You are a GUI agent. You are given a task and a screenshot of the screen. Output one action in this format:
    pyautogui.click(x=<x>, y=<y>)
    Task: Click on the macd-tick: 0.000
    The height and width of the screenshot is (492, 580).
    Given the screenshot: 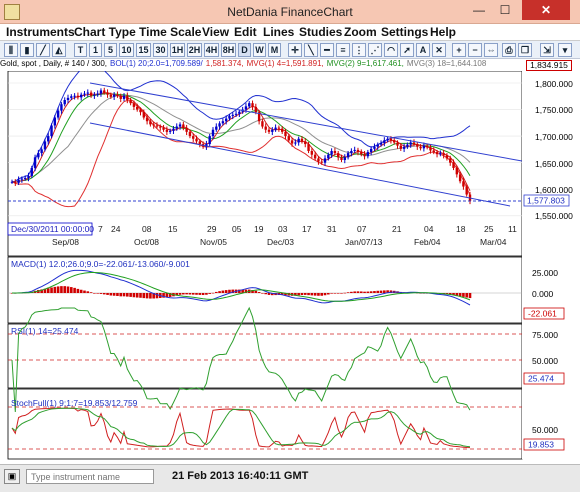 What is the action you would take?
    pyautogui.click(x=543, y=294)
    